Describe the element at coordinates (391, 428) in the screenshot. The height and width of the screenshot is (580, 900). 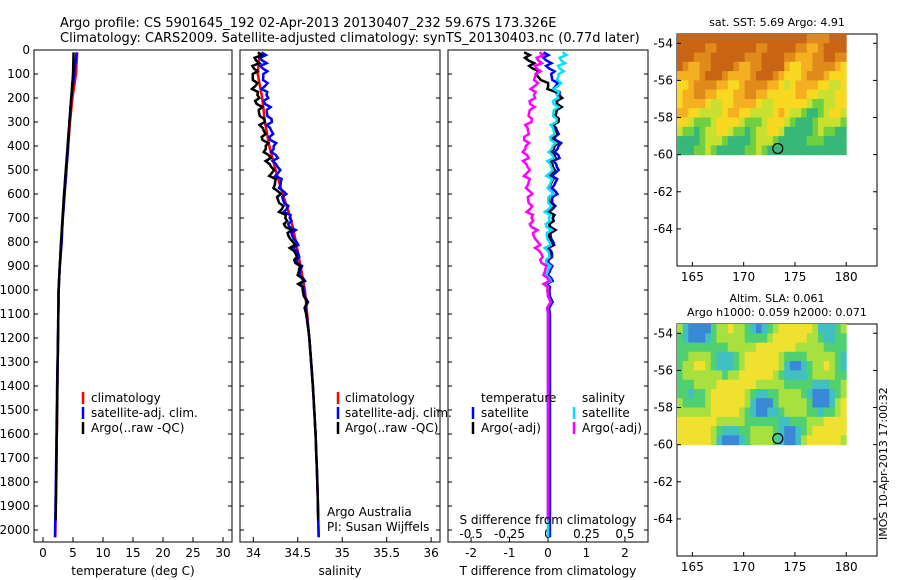
I see `legend-label-argo: Argo(..raw -QC)` at that location.